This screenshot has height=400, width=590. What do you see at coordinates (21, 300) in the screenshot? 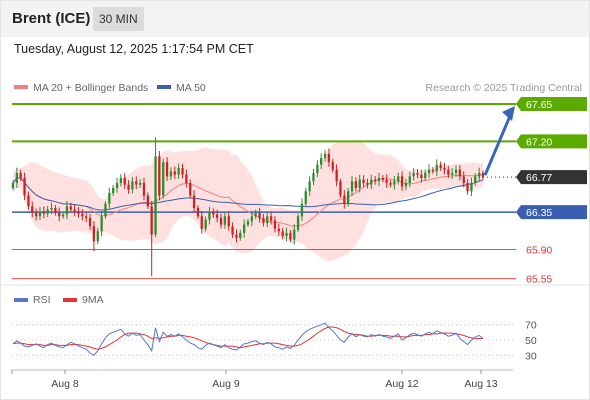
I see `rsi-legend-swatch` at bounding box center [21, 300].